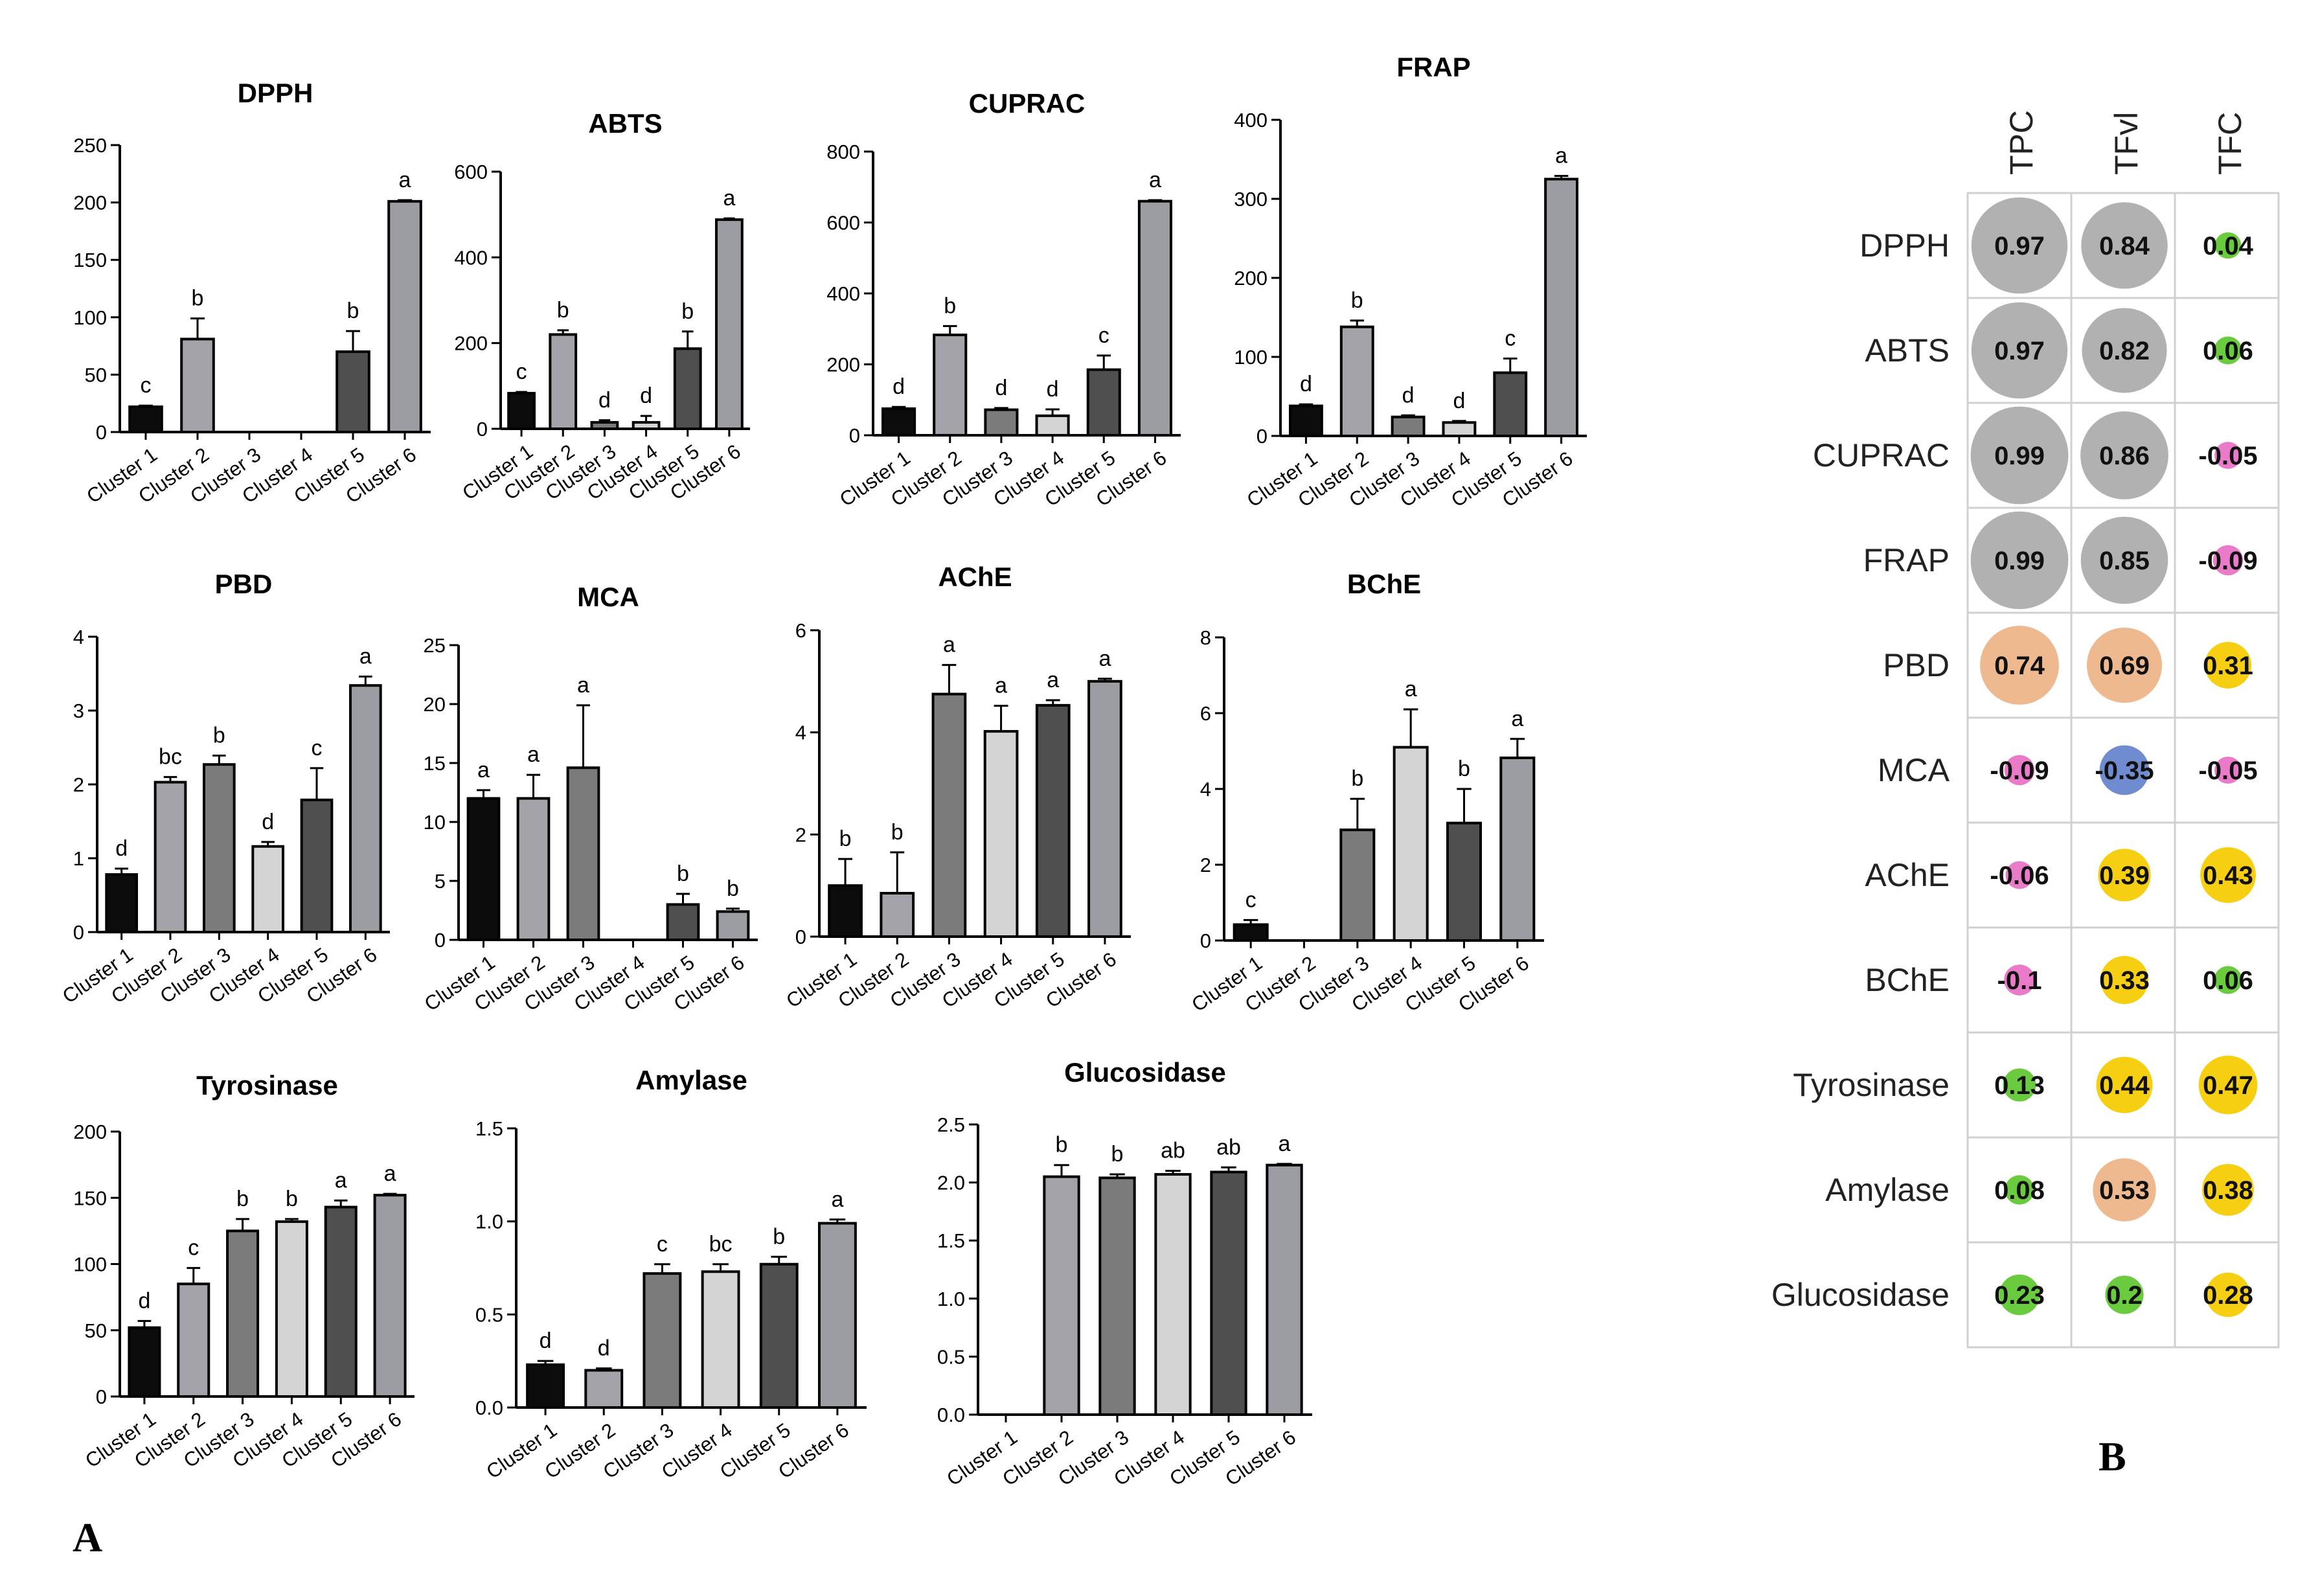  What do you see at coordinates (2124, 875) in the screenshot?
I see `correlation-value: 0.39` at bounding box center [2124, 875].